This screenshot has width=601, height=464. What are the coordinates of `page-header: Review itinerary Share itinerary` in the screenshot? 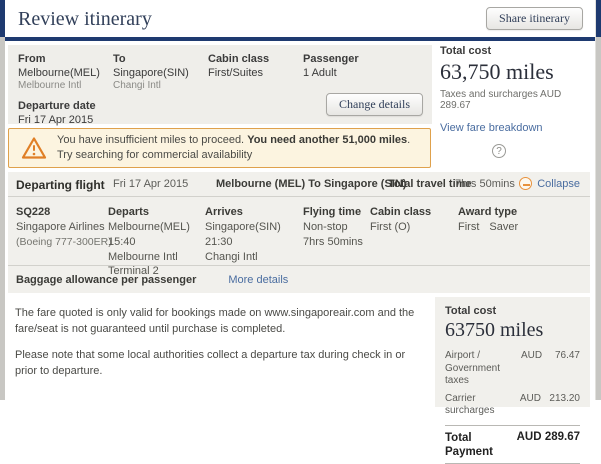 It's located at (300, 18).